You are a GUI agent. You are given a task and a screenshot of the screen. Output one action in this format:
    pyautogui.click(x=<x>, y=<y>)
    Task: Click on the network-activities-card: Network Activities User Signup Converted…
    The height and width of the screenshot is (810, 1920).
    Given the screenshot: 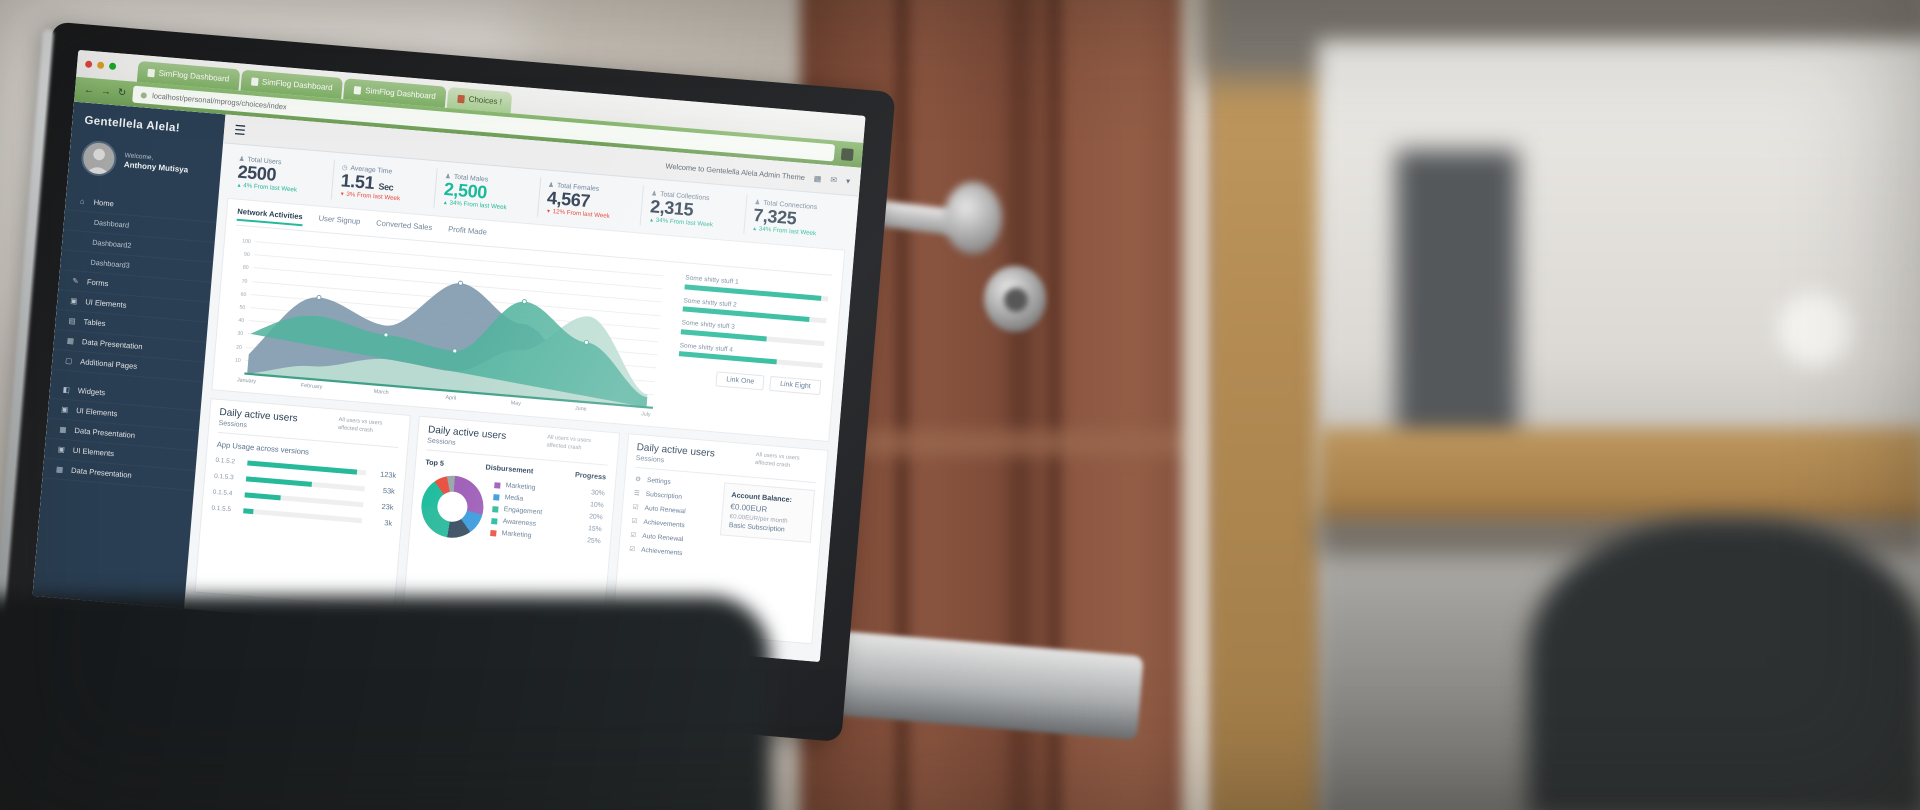 What is the action you would take?
    pyautogui.click(x=528, y=320)
    